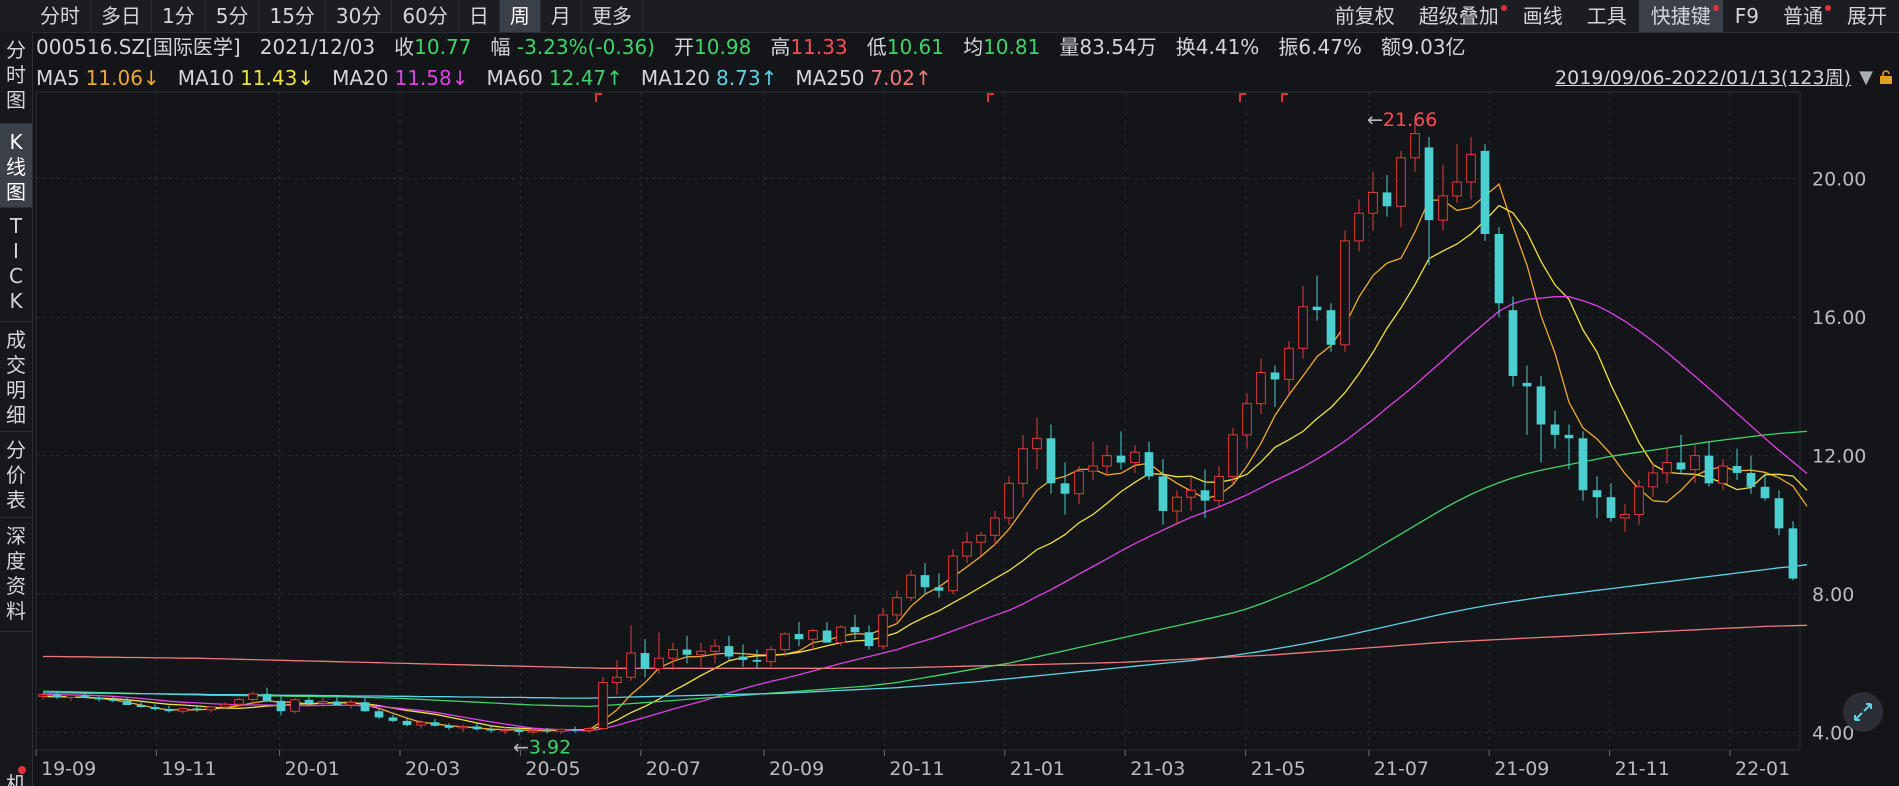 This screenshot has width=1899, height=786. I want to click on period-tab: 60分, so click(425, 16).